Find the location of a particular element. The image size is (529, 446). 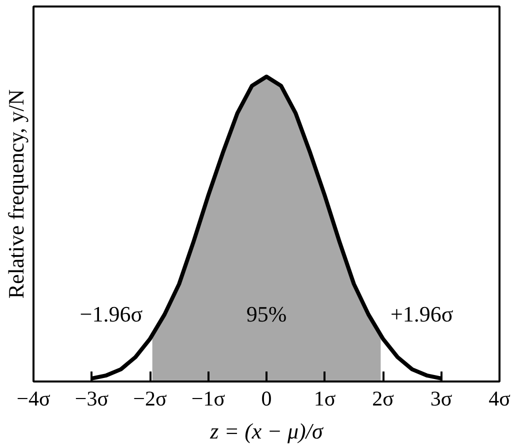

annotation: −1.96σ is located at coordinates (111, 314).